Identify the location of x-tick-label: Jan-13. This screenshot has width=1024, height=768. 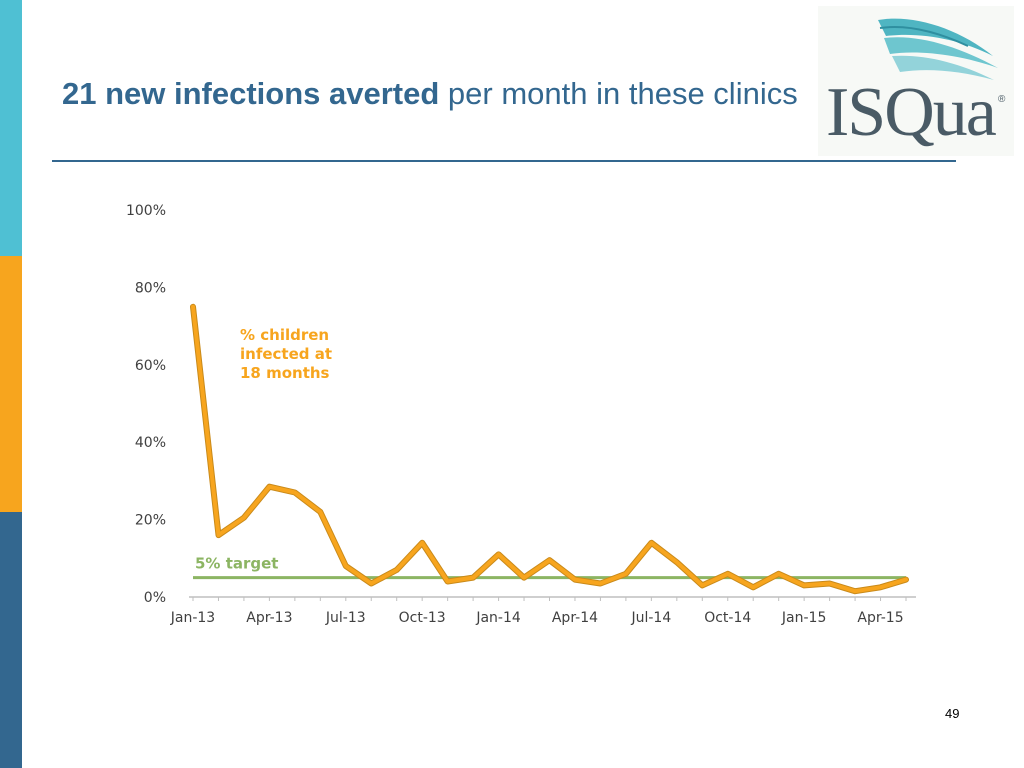
(192, 618).